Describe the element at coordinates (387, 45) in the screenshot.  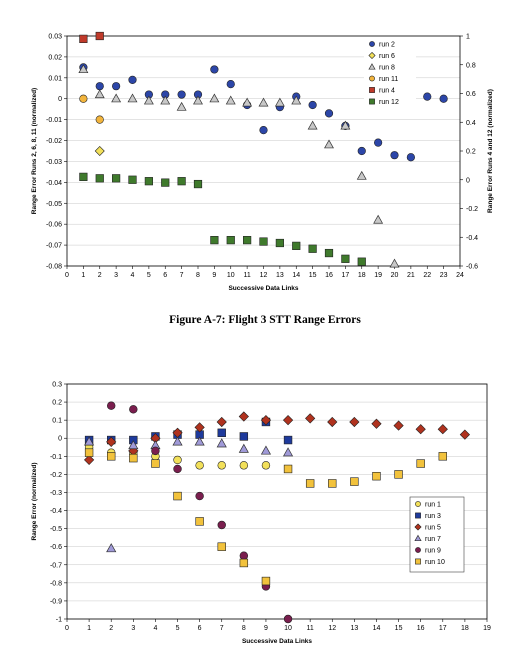
I see `legend-label: run 2` at that location.